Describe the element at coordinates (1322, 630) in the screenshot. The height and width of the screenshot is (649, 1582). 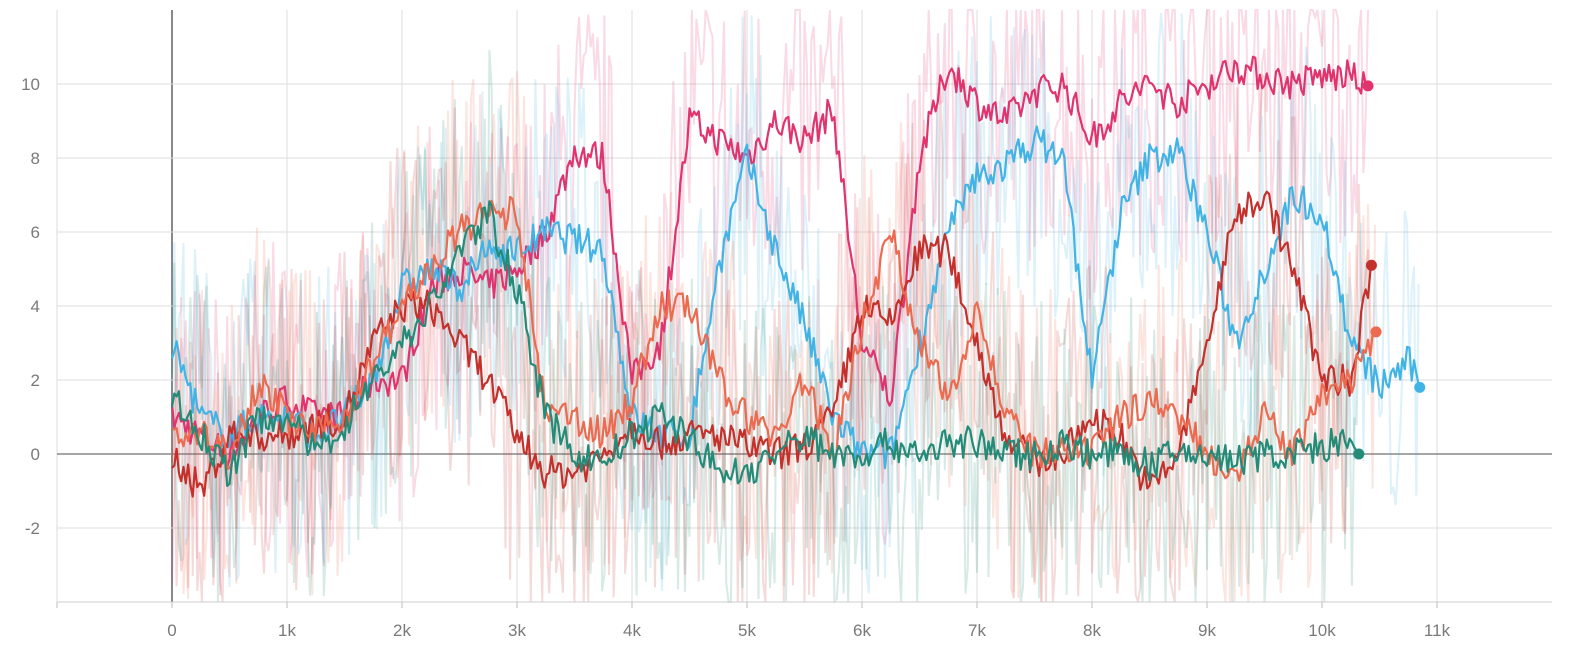
I see `x-tick-label: 10k` at that location.